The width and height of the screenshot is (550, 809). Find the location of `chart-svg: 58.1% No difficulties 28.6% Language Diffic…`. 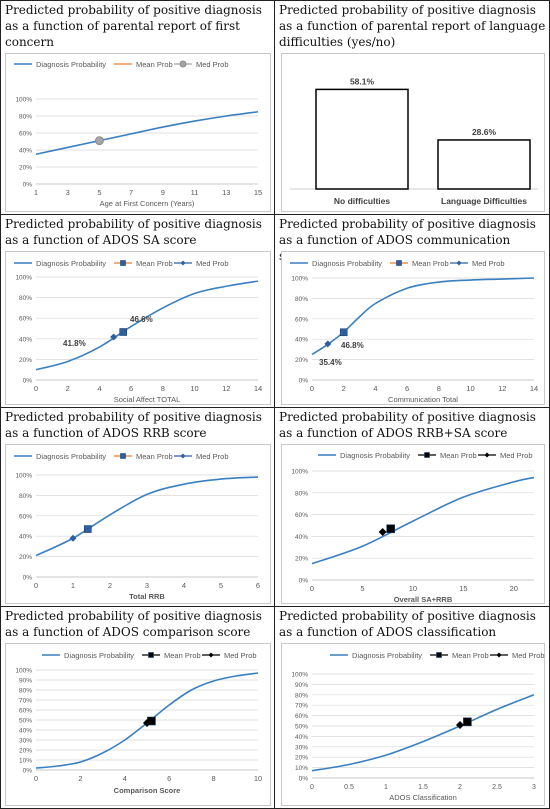

chart-svg: 58.1% No difficulties 28.6% Language Diffic… is located at coordinates (414, 141).